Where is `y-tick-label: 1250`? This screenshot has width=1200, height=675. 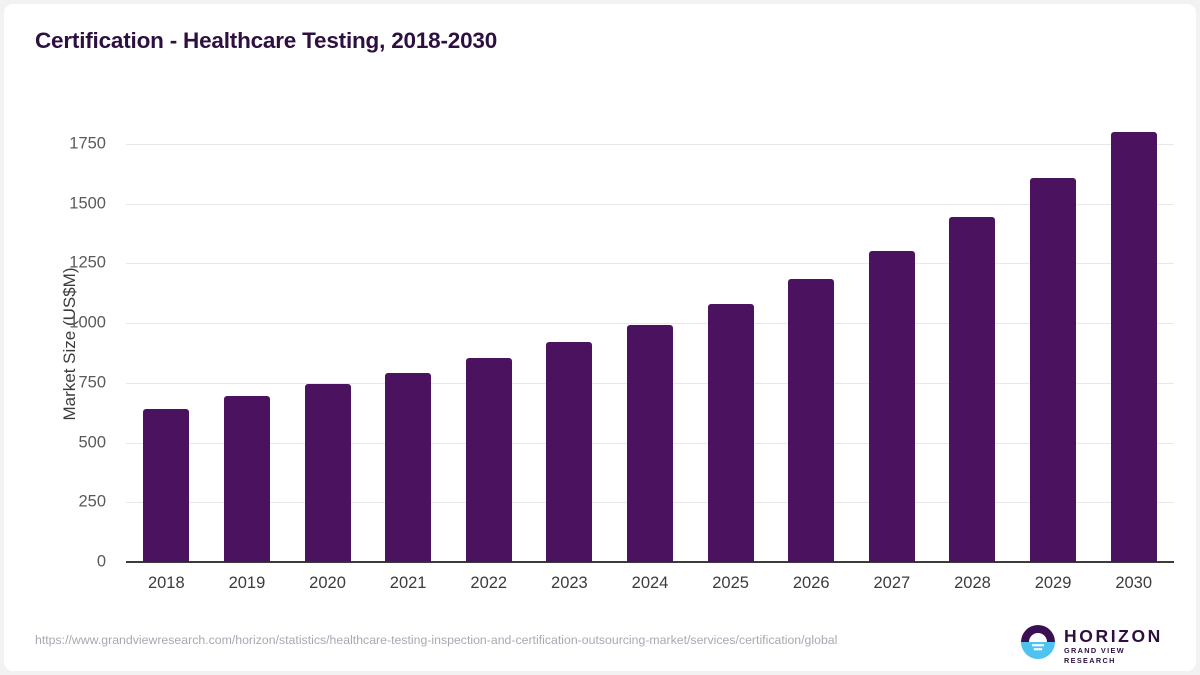
y-tick-label: 1250 is located at coordinates (87, 262).